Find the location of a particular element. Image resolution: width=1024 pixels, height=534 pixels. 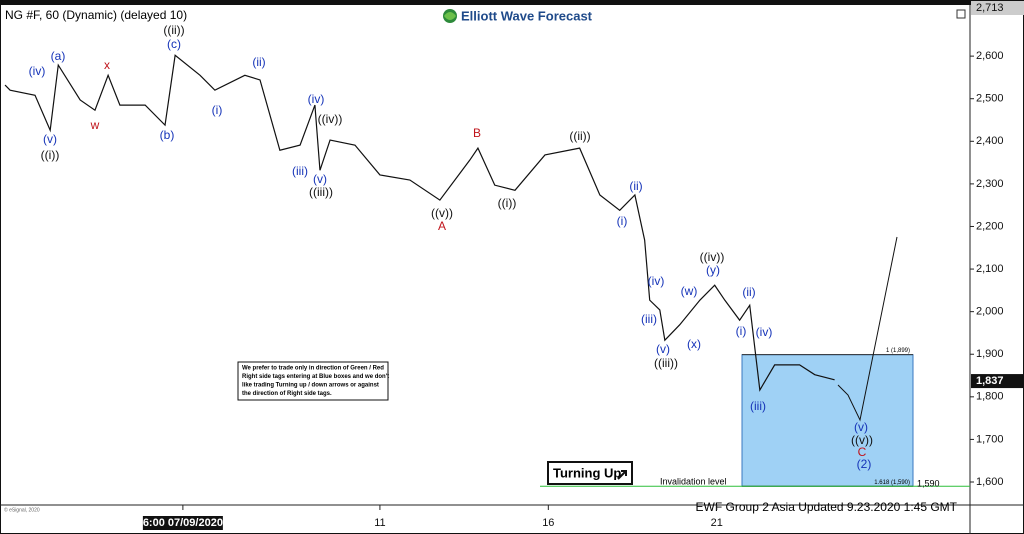

y-tick-label: 1,900 is located at coordinates (990, 354).